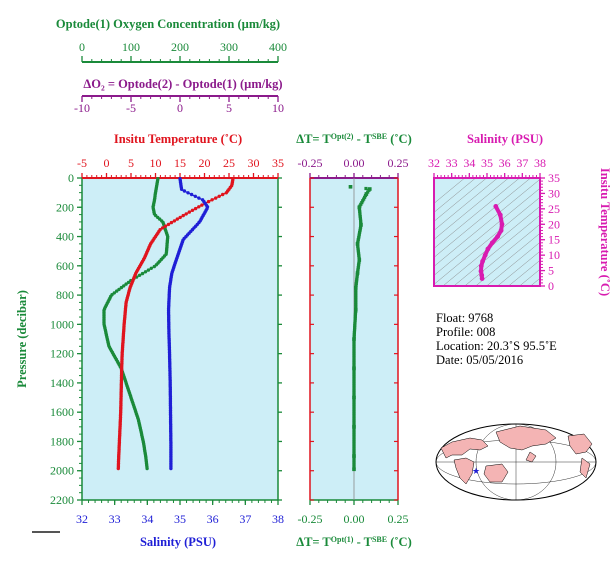  Describe the element at coordinates (505, 139) in the screenshot. I see `ts-salinity-title: Salinity (PSU)` at that location.